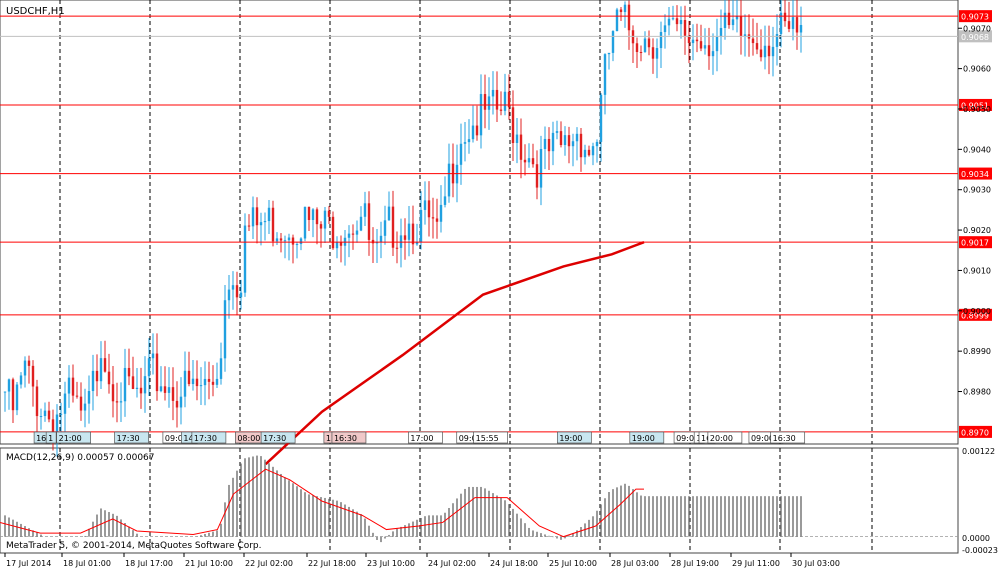 Image resolution: width=1000 pixels, height=574 pixels. I want to click on level-label-2: 0.9034, so click(975, 174).